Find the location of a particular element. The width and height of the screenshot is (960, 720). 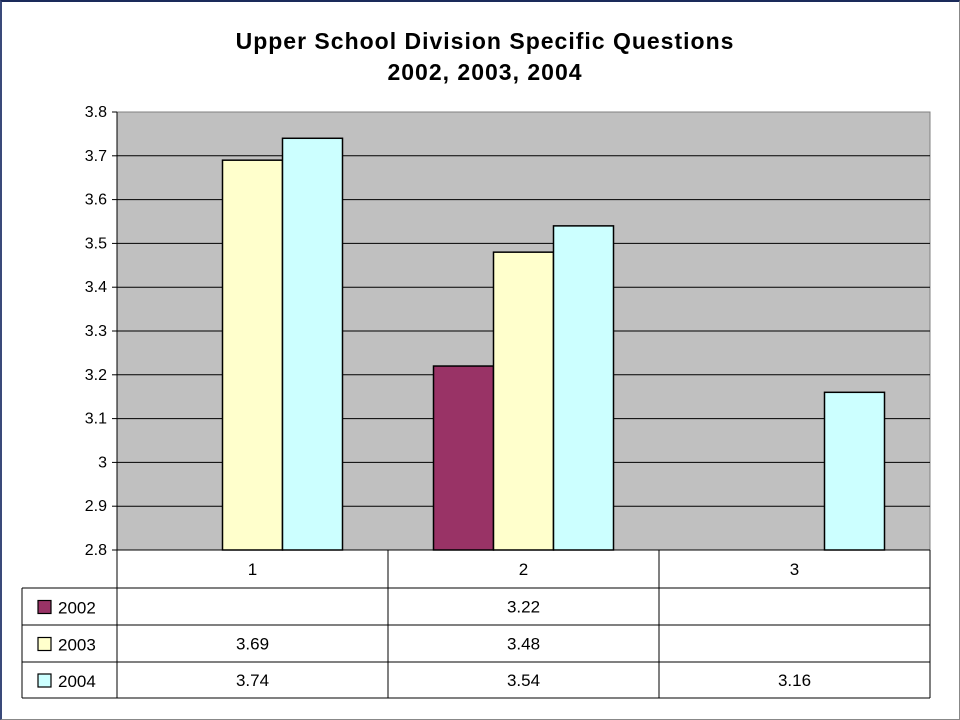

legend-key-2002 is located at coordinates (44, 607).